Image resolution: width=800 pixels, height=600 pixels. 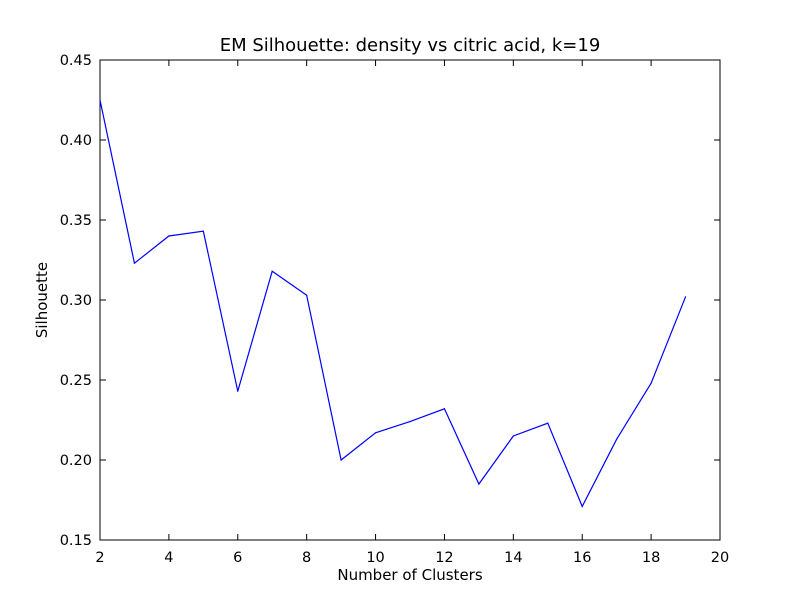 What do you see at coordinates (306, 558) in the screenshot?
I see `x-tick-label: 8` at bounding box center [306, 558].